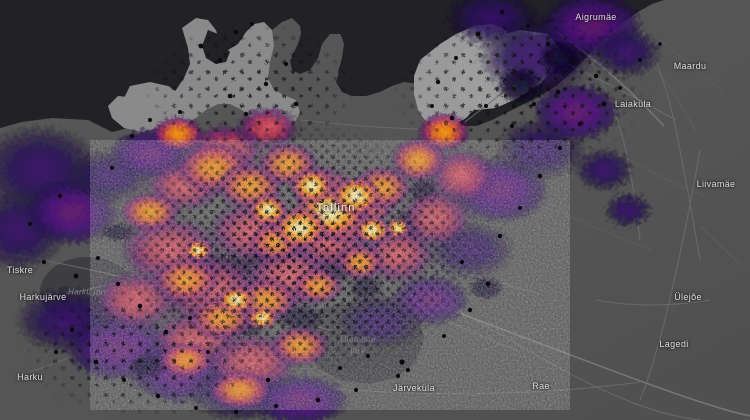  I want to click on road-lagedi-link, so click(653, 302).